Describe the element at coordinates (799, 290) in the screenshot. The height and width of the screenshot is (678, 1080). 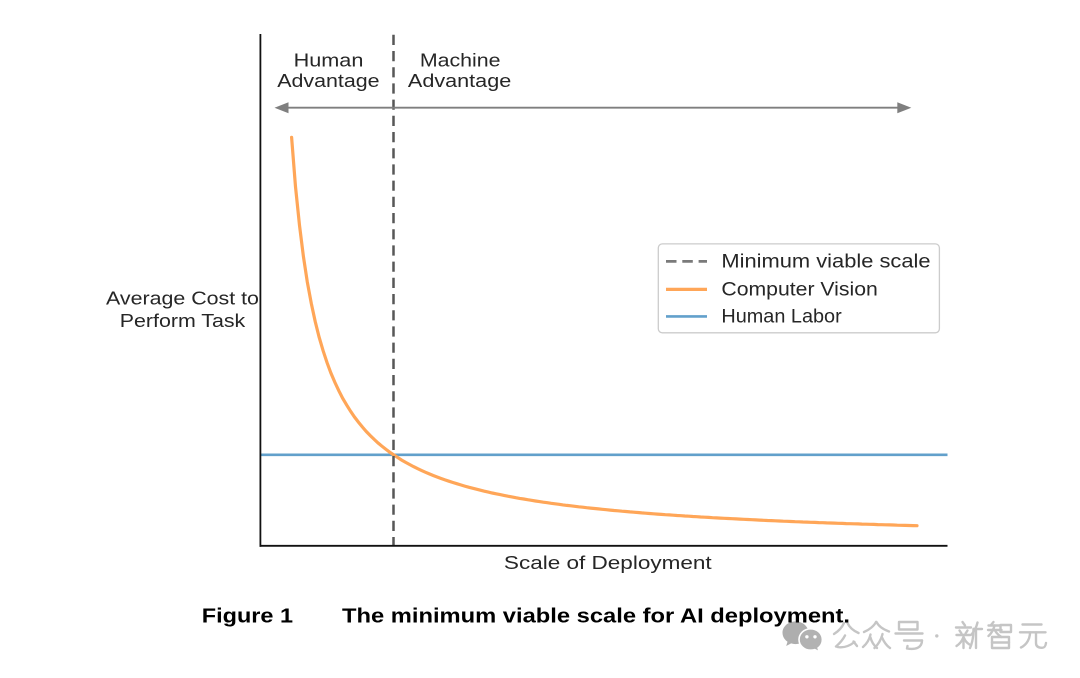
I see `svg-text: Computer Vision` at that location.